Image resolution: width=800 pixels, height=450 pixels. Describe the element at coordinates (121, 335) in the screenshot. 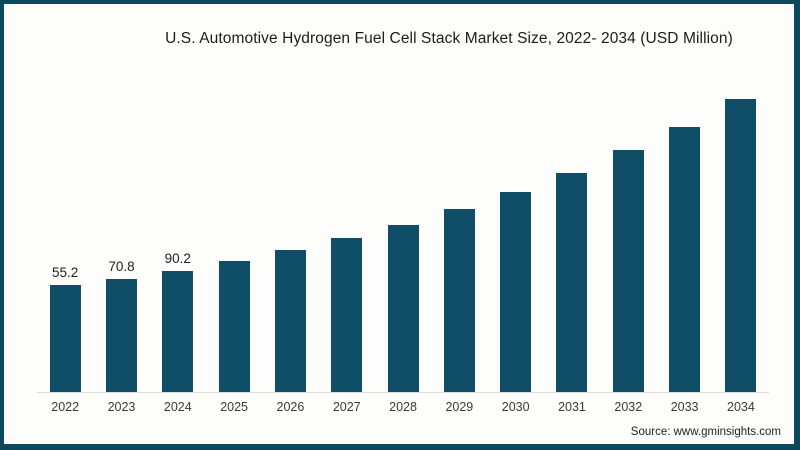

I see `bar-2023` at that location.